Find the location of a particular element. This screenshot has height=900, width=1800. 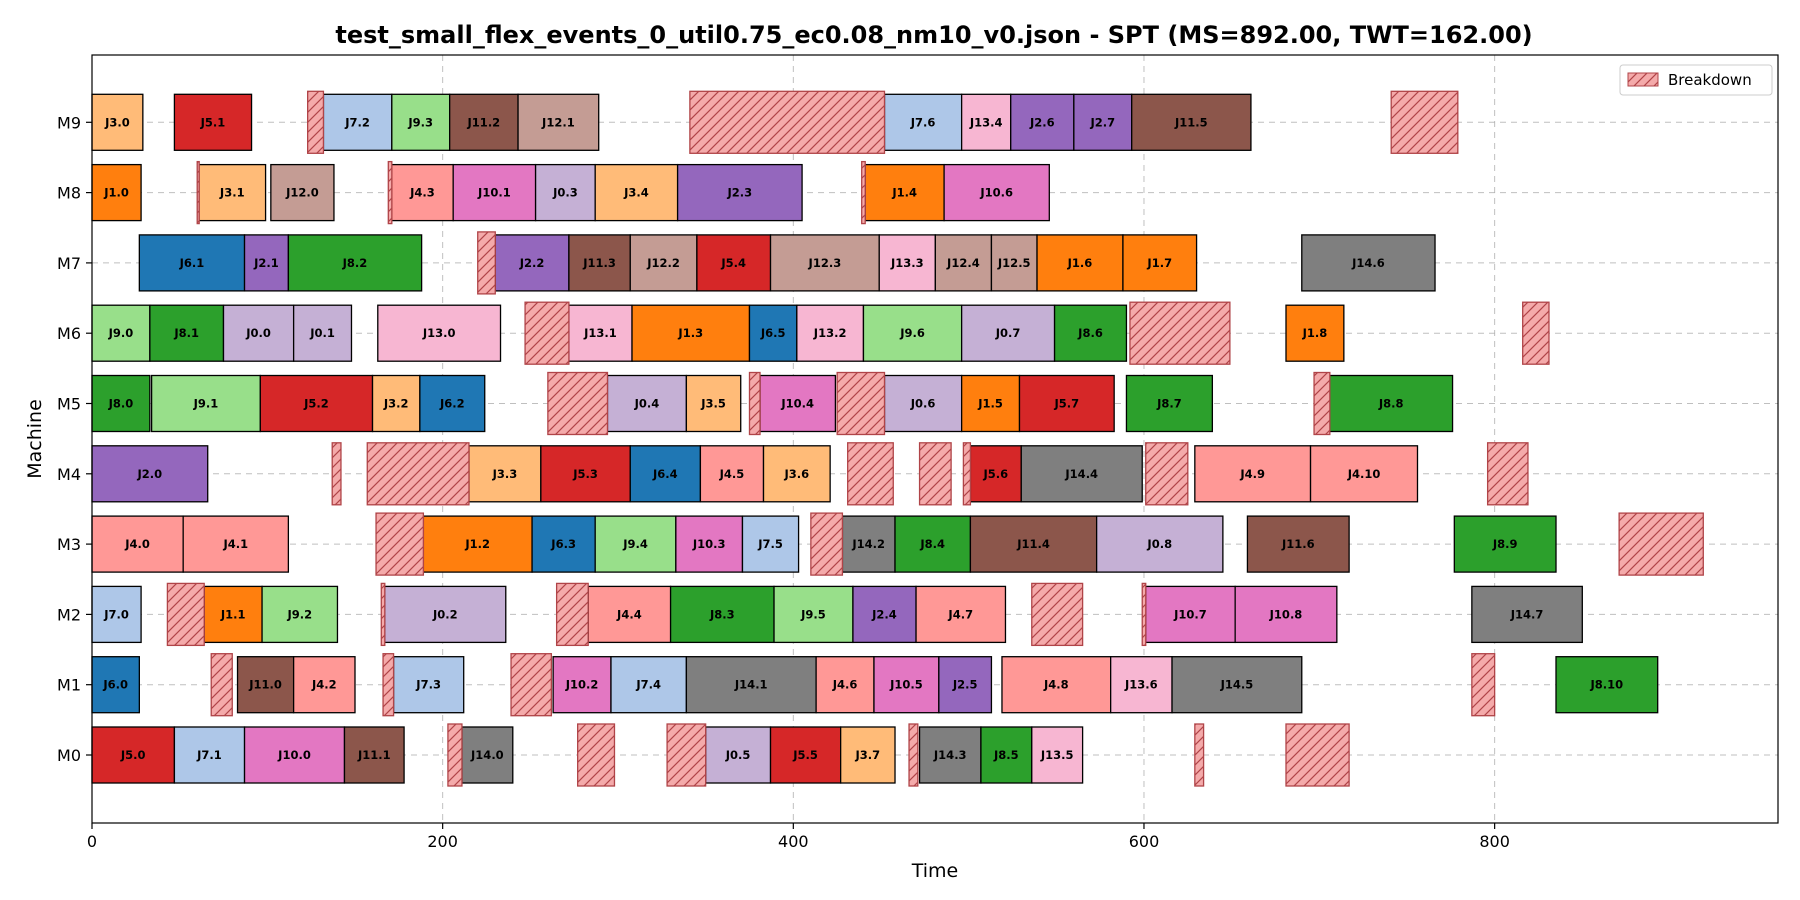

task-label: J9.0 is located at coordinates (121, 333).